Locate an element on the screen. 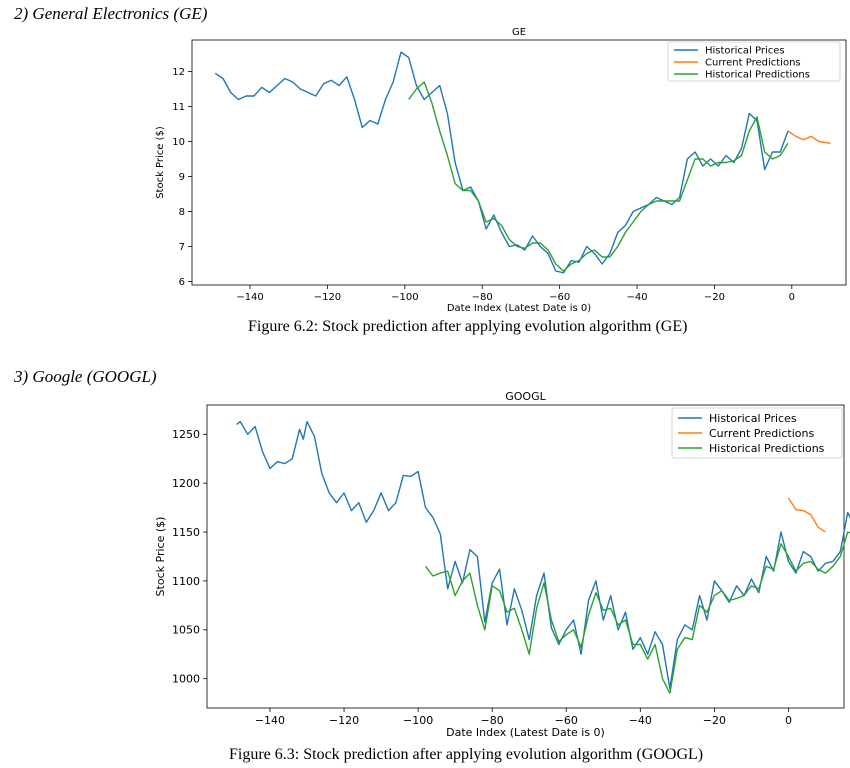 The image size is (850, 768). y-tick-label: 7 is located at coordinates (182, 247).